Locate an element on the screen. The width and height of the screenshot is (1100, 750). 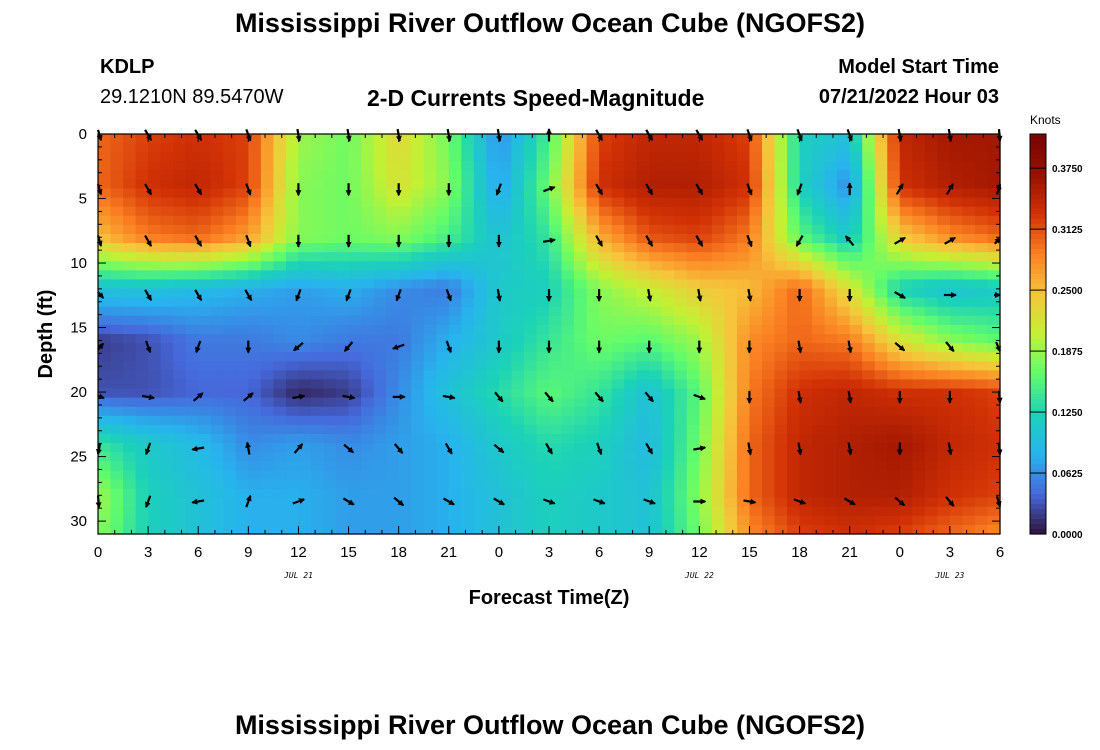
plot-subtitle: 2-D Currents Speed-Magnitude is located at coordinates (536, 98).